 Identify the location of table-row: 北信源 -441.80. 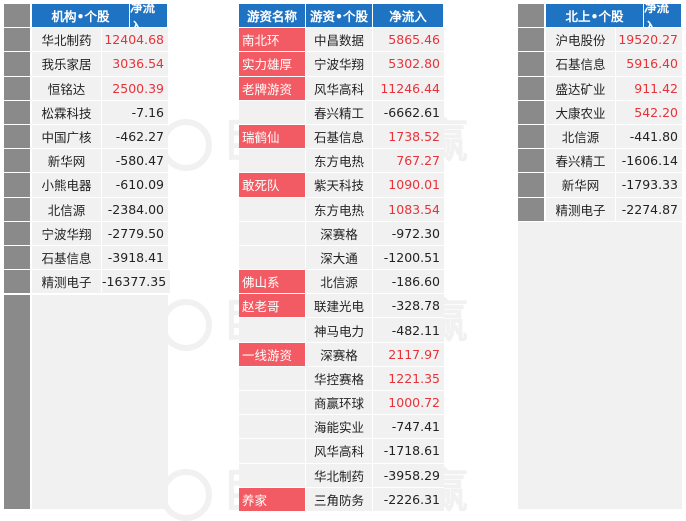
(600, 137).